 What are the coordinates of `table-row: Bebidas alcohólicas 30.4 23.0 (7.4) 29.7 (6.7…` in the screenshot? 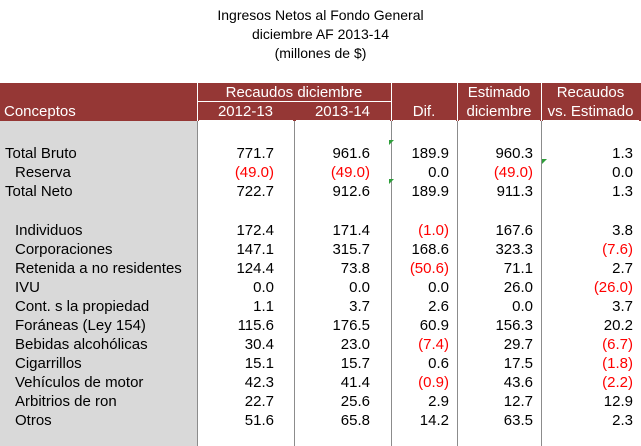 It's located at (320, 344).